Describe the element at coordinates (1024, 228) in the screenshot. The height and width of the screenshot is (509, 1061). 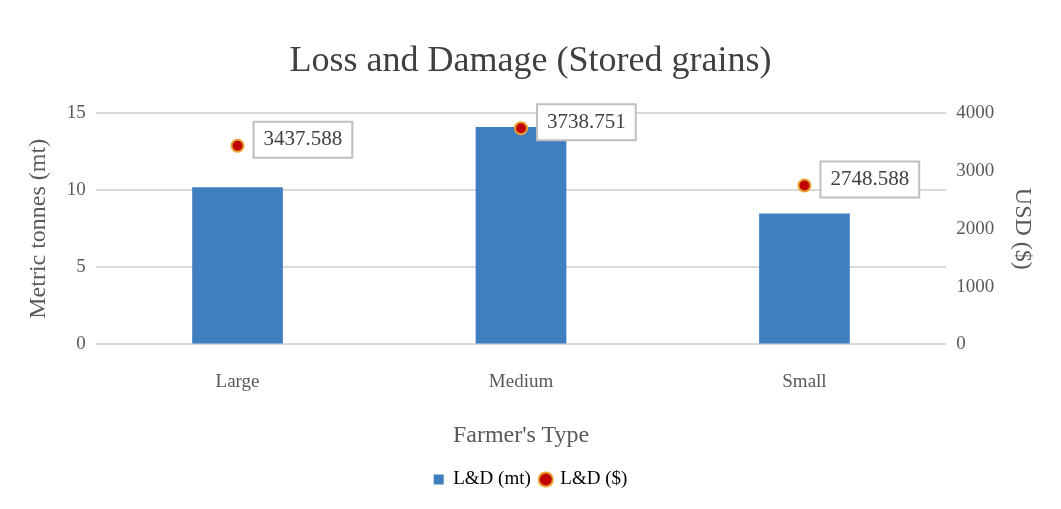
I see `y2-axis-title: USD ($)` at that location.